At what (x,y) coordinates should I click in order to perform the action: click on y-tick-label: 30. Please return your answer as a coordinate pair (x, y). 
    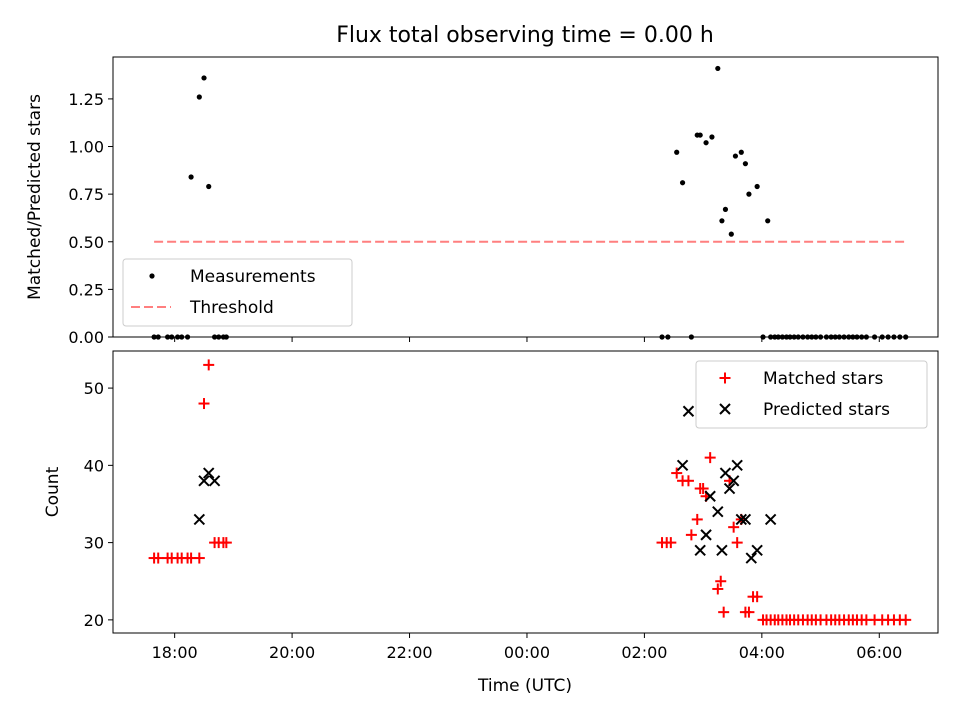
    Looking at the image, I should click on (94, 543).